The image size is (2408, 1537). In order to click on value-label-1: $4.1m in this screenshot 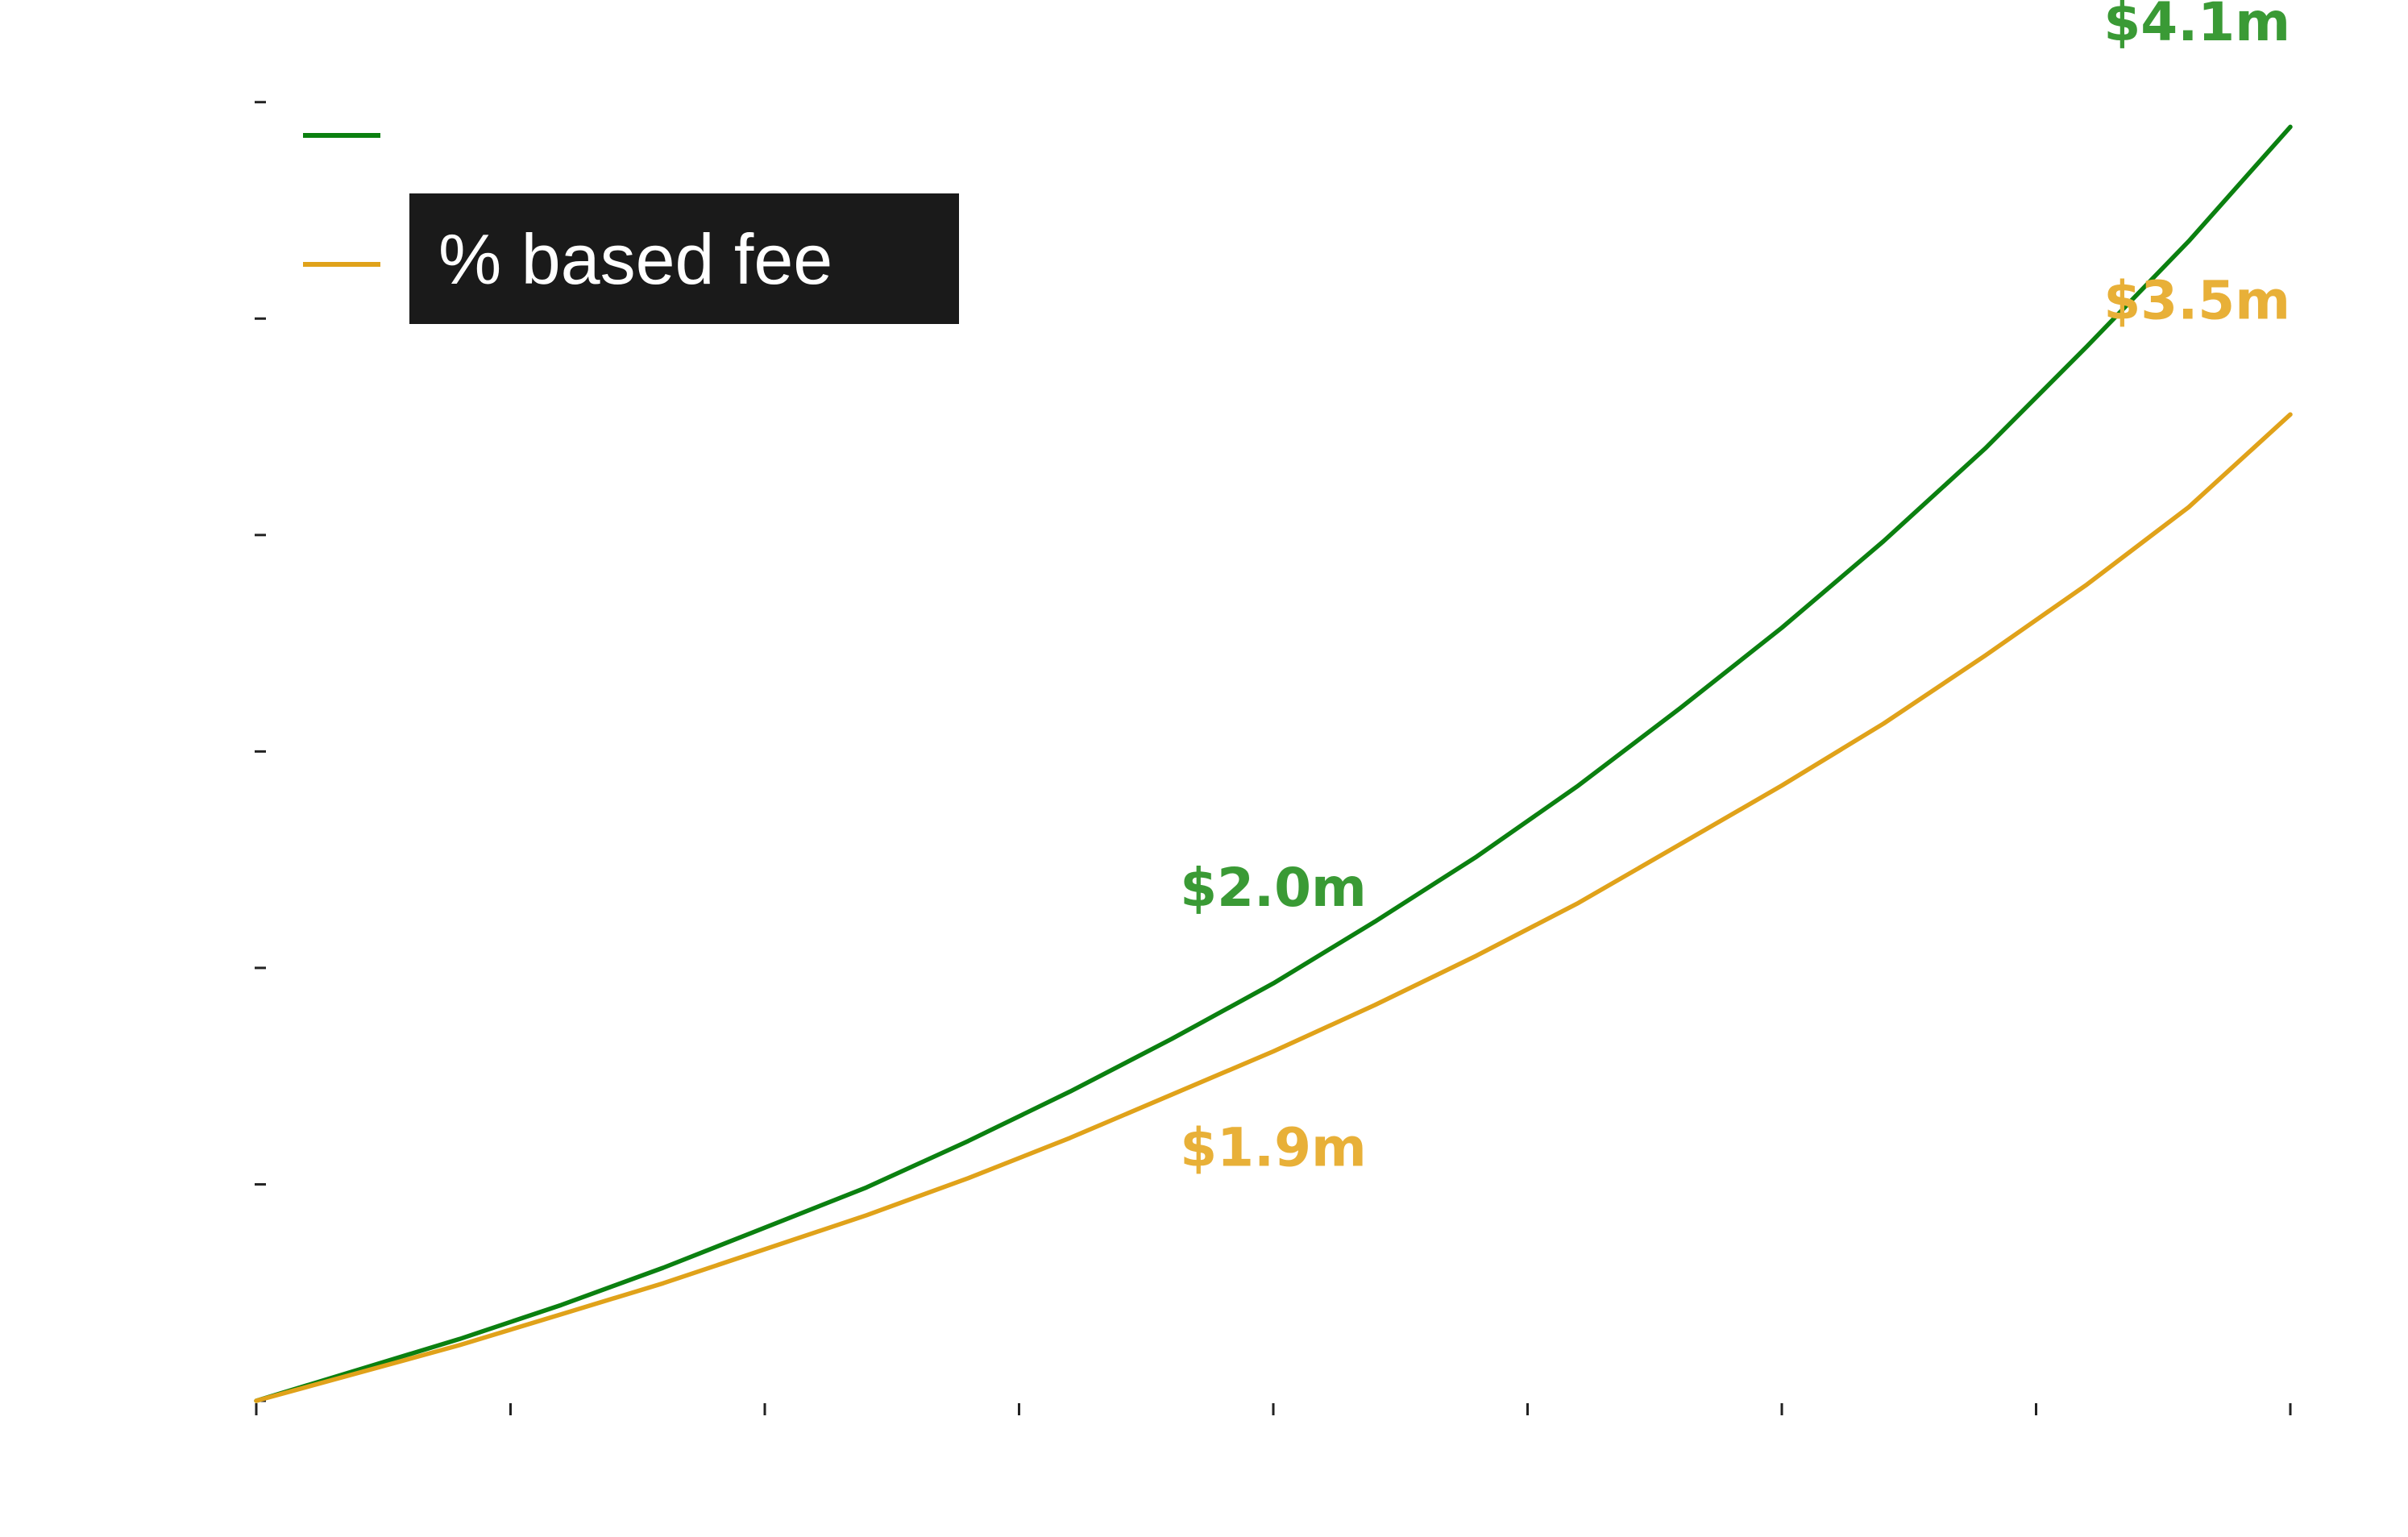, I will do `click(2196, 26)`.